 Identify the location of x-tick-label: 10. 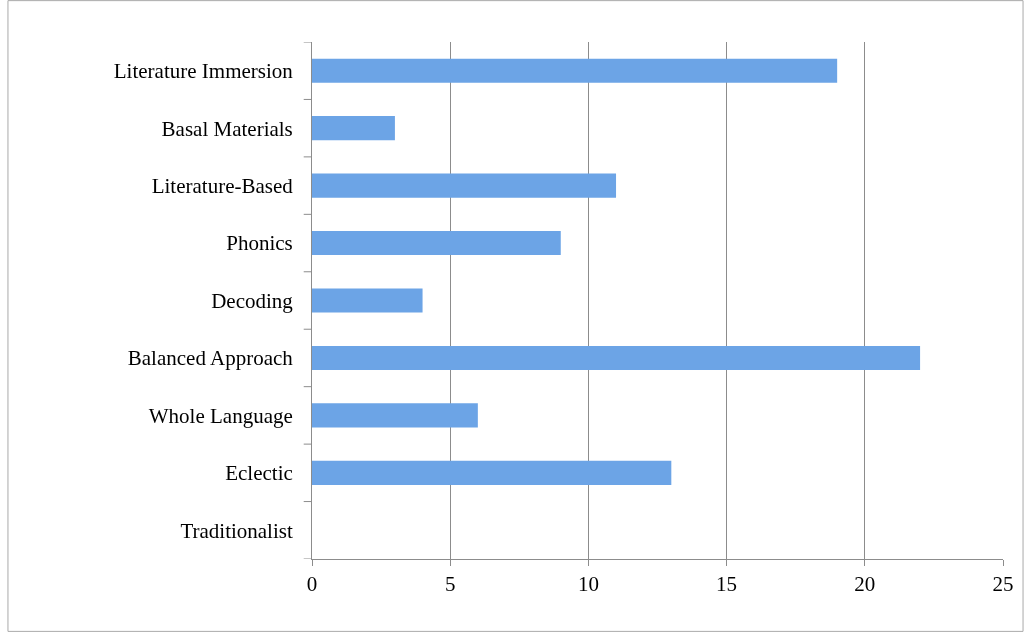
(588, 584).